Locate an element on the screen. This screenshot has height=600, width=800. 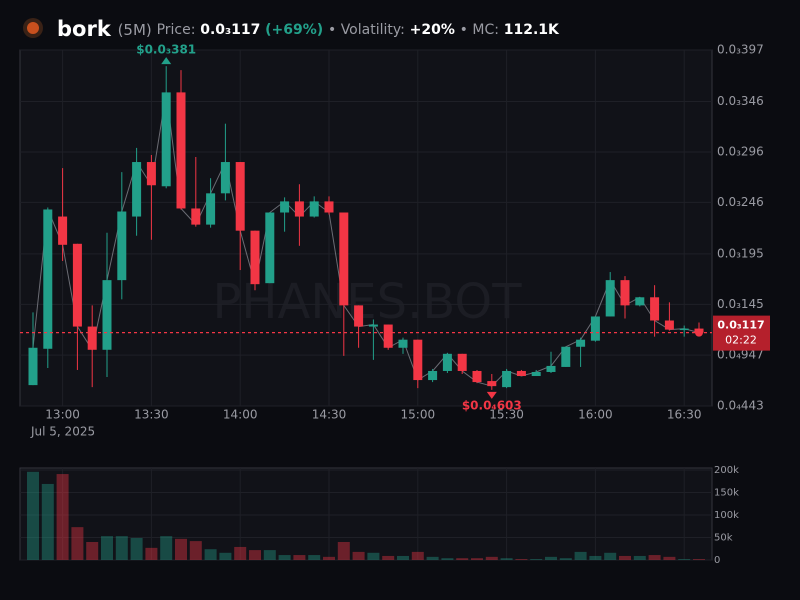
volatility-label: • Volatility: is located at coordinates (366, 30).